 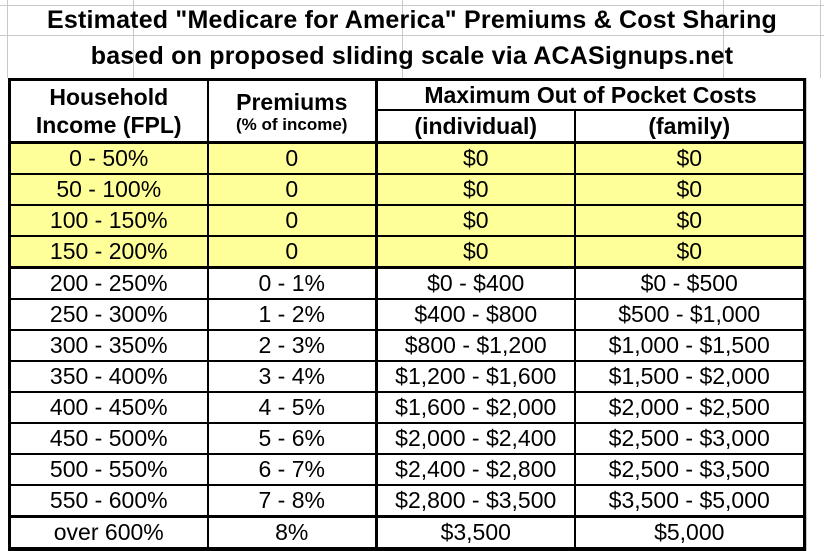 What do you see at coordinates (475, 439) in the screenshot?
I see `table-cell: $2,000 - $2,400` at bounding box center [475, 439].